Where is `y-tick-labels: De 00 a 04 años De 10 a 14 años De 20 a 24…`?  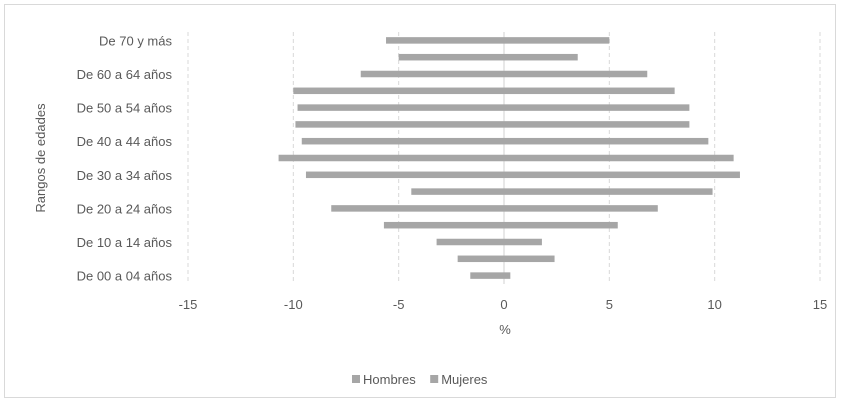 y-tick-labels: De 00 a 04 años De 10 a 14 años De 20 a 24… is located at coordinates (125, 158).